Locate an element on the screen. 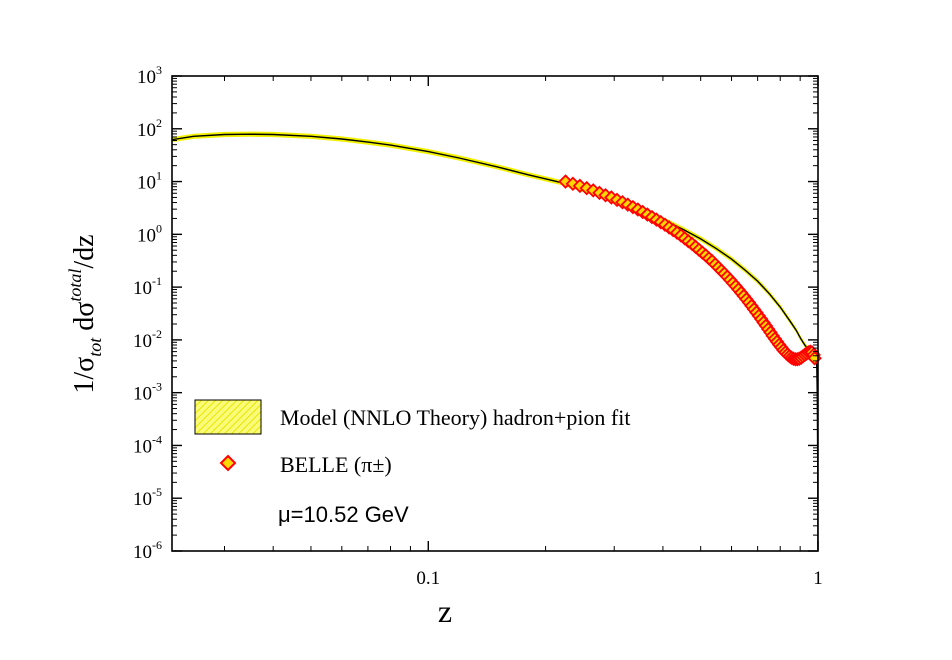 This screenshot has height=660, width=952. y-tick-label-exp: -1 is located at coordinates (157, 281).